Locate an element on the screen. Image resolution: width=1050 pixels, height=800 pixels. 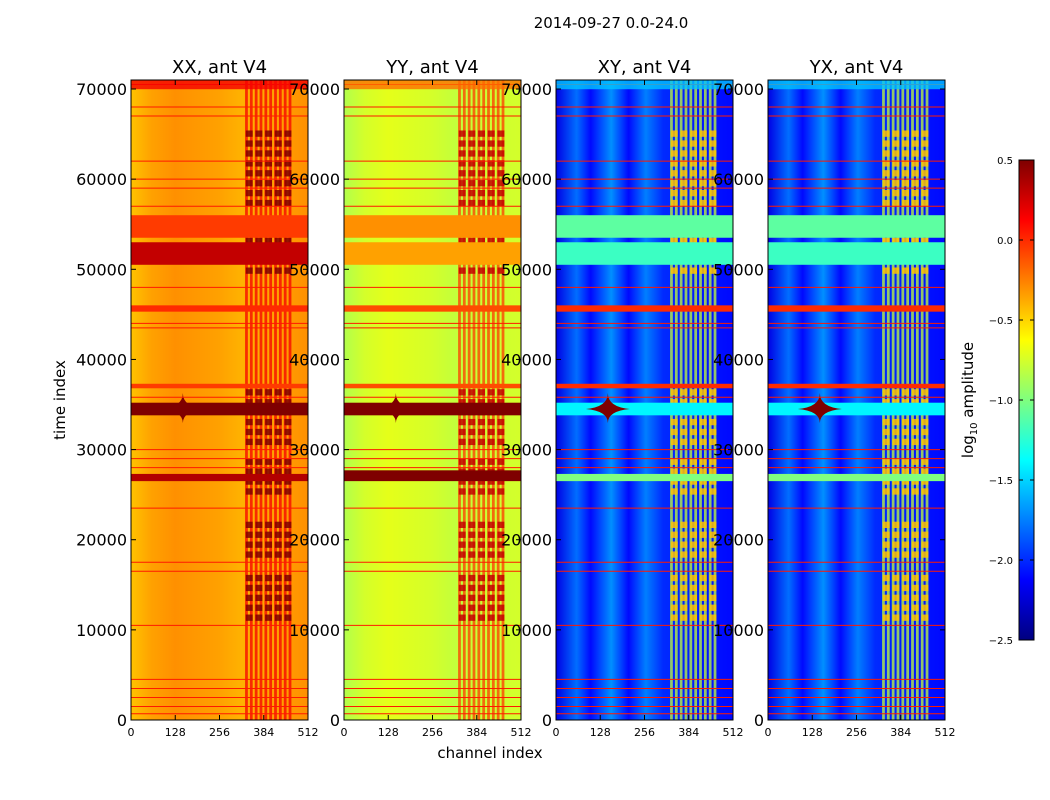
x-tick-label: 128 is located at coordinates (600, 732).